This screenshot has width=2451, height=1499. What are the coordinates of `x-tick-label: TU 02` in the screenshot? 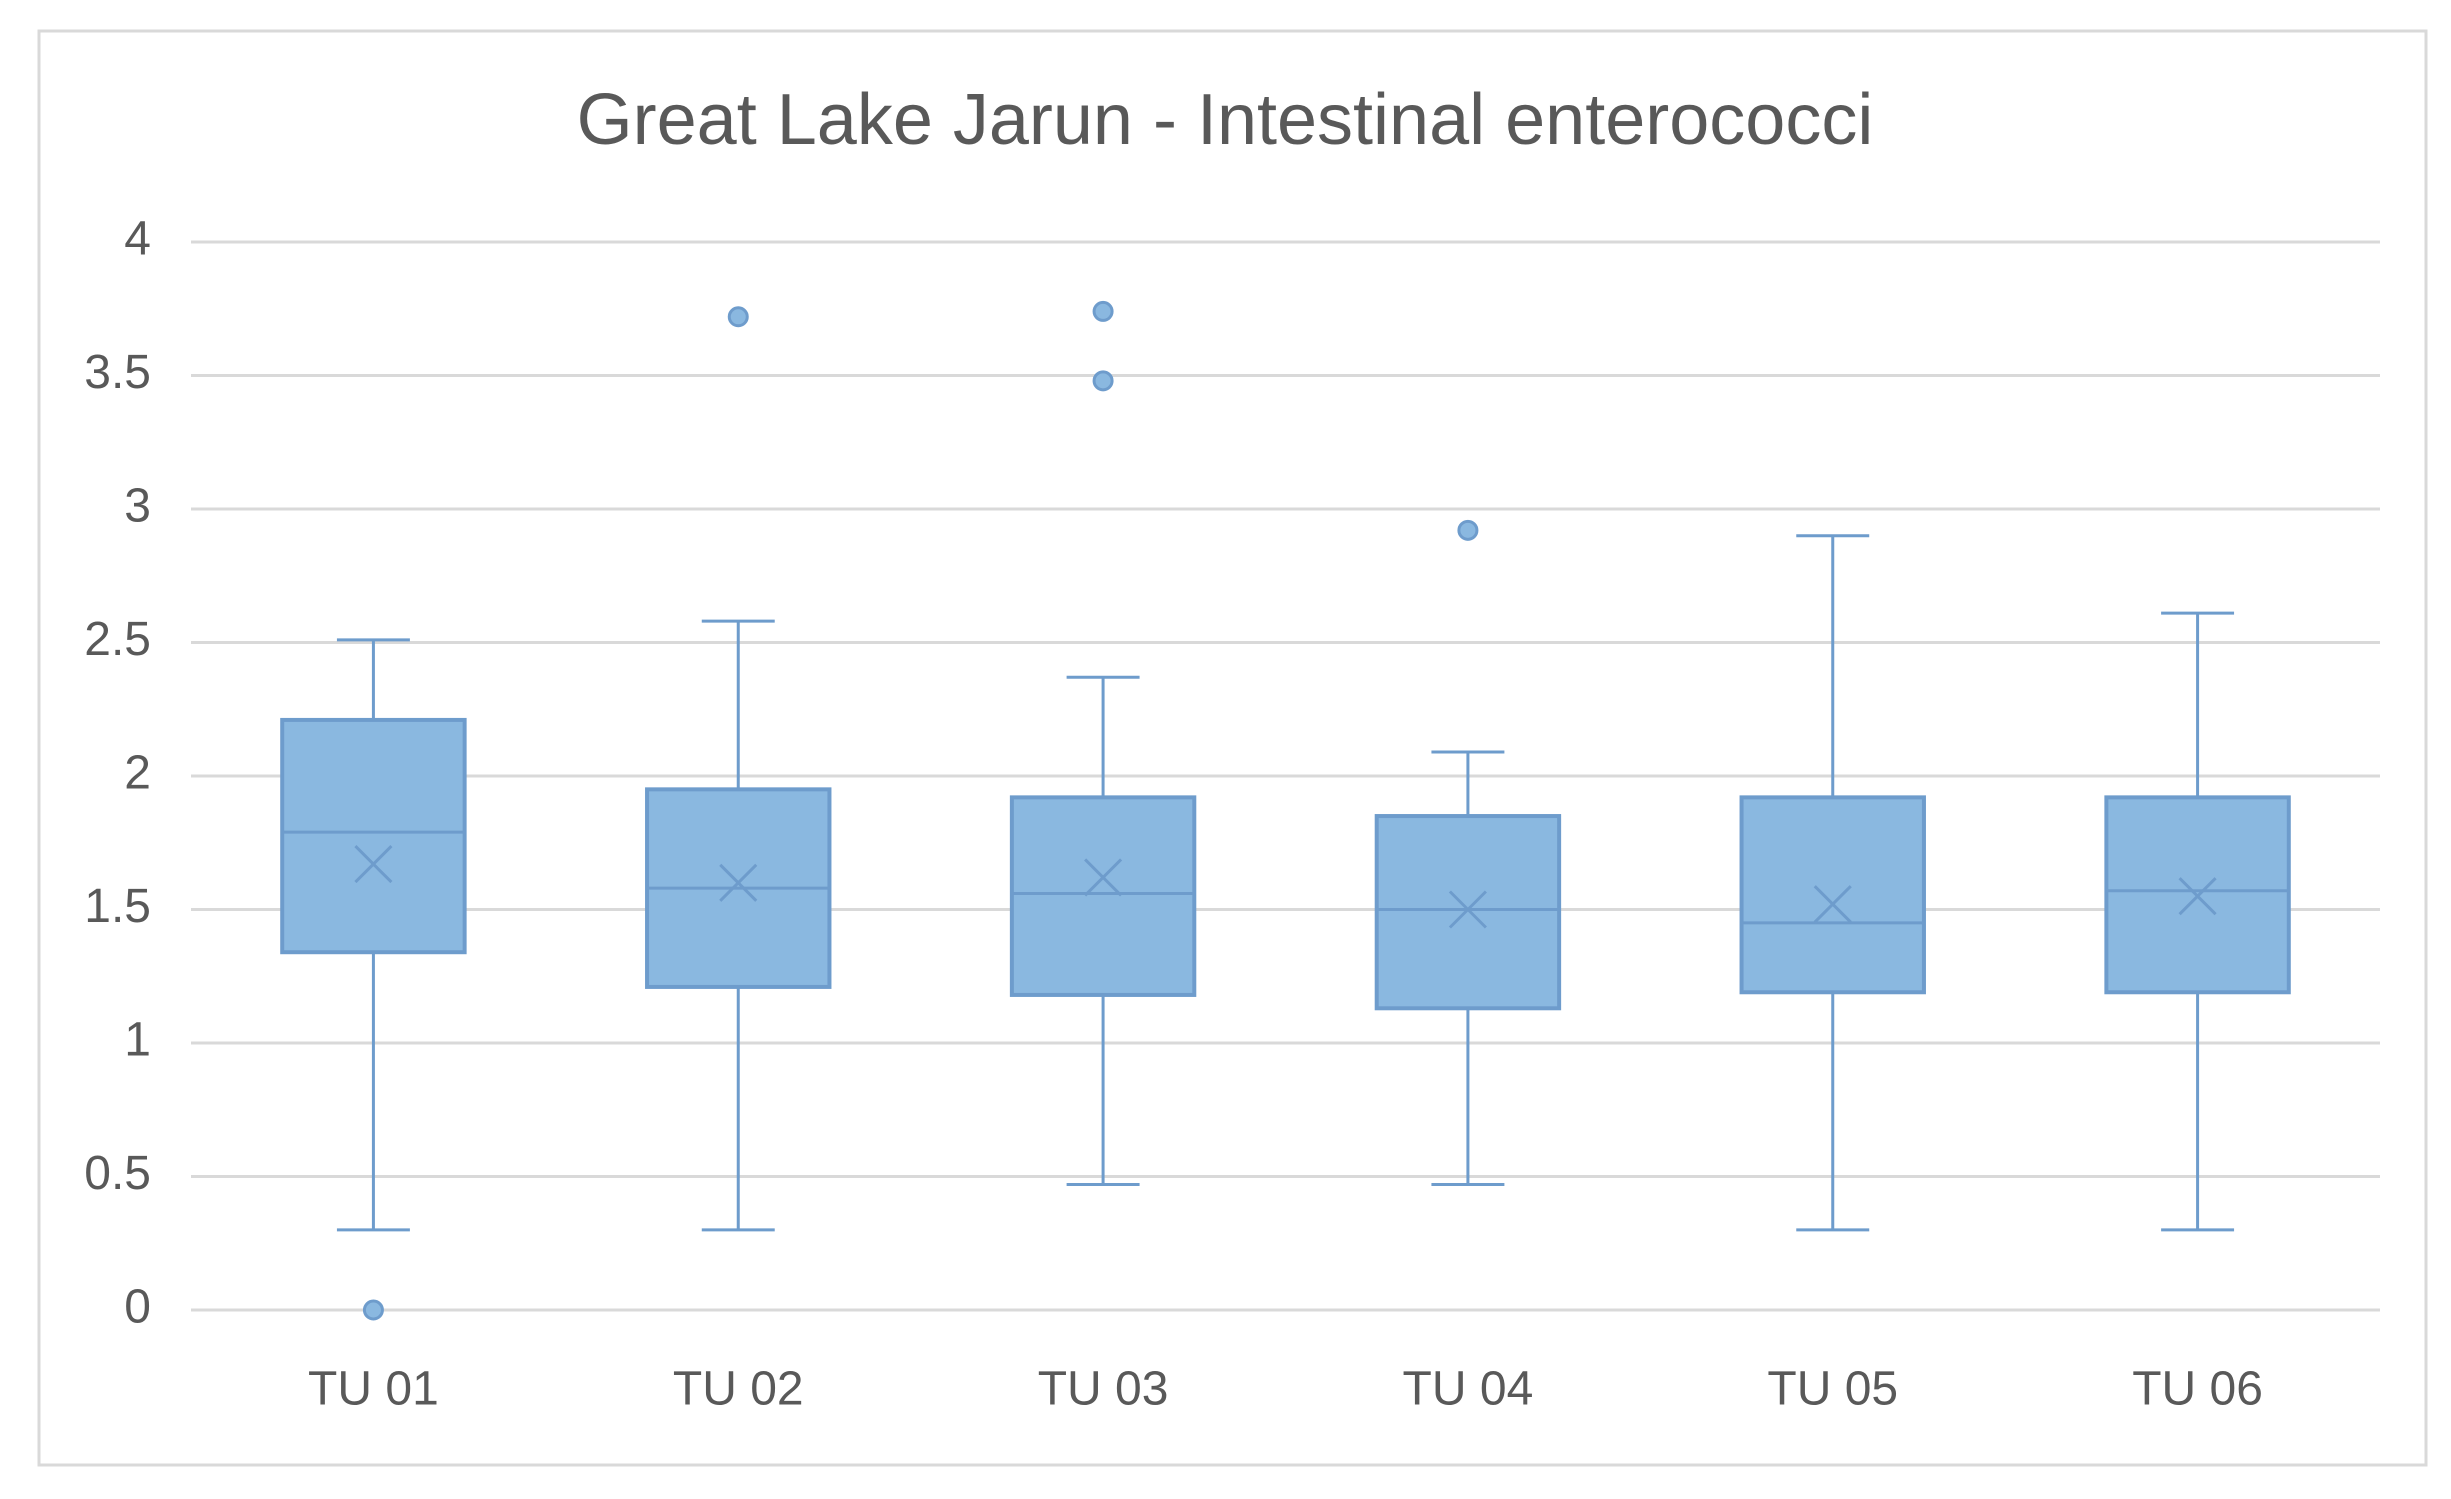 It's located at (738, 1389).